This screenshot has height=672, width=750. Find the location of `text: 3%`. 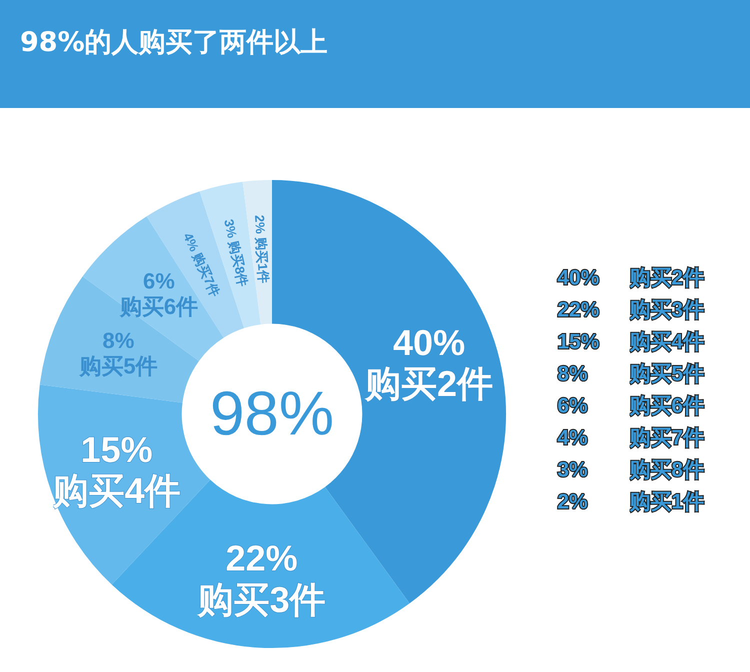

text: 3% is located at coordinates (572, 470).